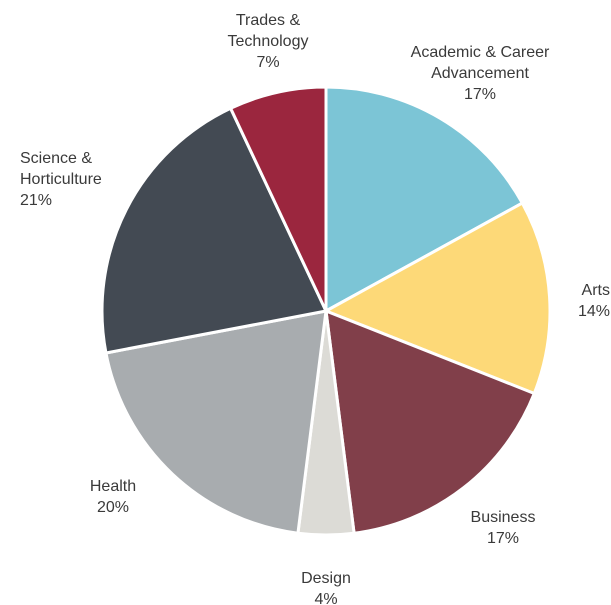 Image resolution: width=611 pixels, height=605 pixels. What do you see at coordinates (595, 290) in the screenshot?
I see `category-label: Arts` at bounding box center [595, 290].